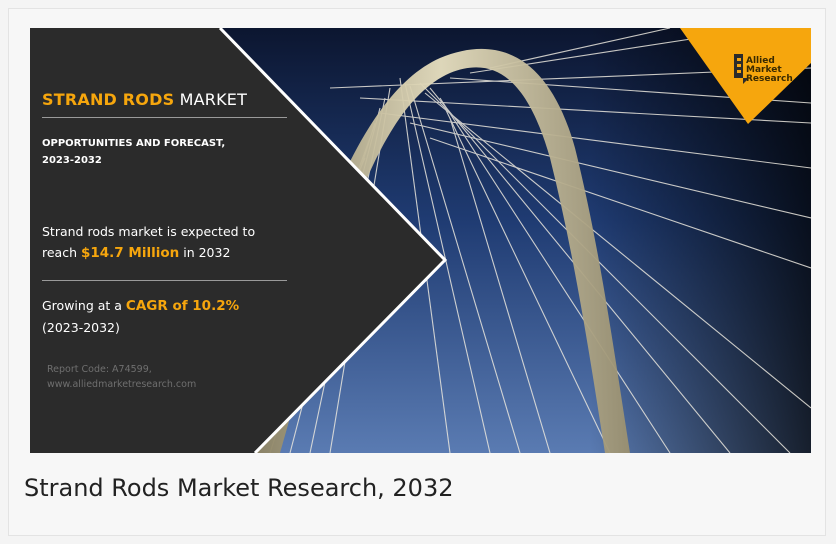 Image resolution: width=836 pixels, height=544 pixels. Describe the element at coordinates (82, 305) in the screenshot. I see `stat-text: Growing at a` at that location.